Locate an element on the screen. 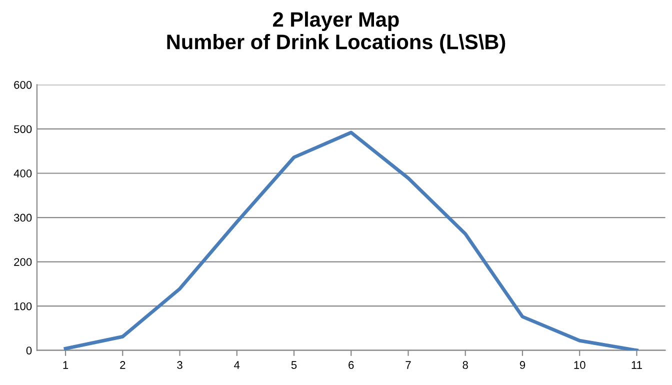  chart-title: 2 Player Map Number of Drink Locations (L\S\B) is located at coordinates (336, 33).